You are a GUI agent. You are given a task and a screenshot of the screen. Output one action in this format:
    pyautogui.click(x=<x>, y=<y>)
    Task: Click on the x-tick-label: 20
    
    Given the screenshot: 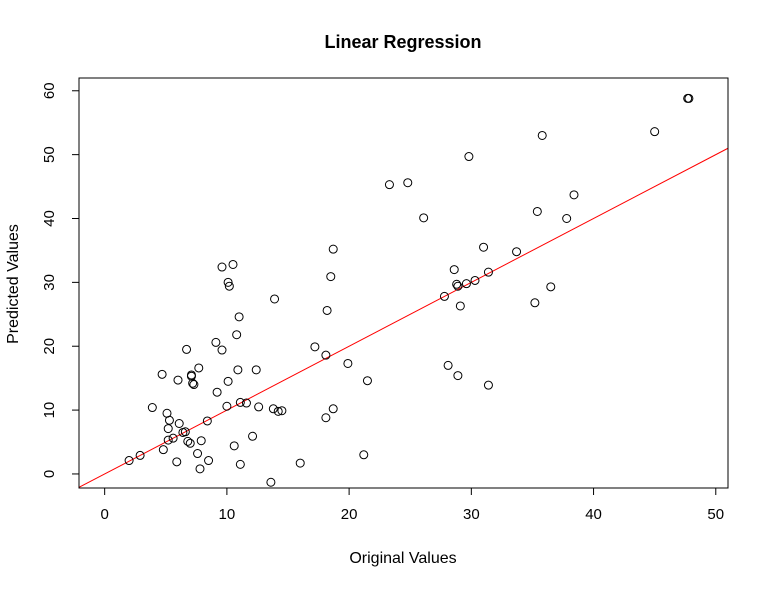 What is the action you would take?
    pyautogui.click(x=349, y=514)
    